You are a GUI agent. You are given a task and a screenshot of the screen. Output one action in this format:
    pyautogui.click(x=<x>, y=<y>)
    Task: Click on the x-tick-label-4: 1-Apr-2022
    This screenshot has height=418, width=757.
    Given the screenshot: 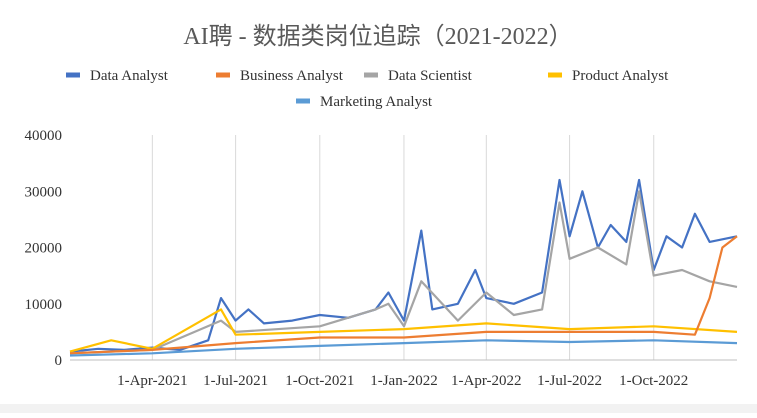 What is the action you would take?
    pyautogui.click(x=486, y=381)
    